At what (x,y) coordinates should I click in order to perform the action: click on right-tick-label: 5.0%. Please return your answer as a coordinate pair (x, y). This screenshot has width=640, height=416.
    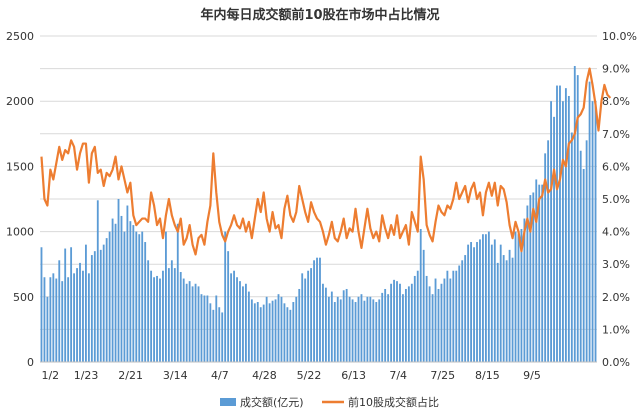
    Looking at the image, I should click on (616, 199).